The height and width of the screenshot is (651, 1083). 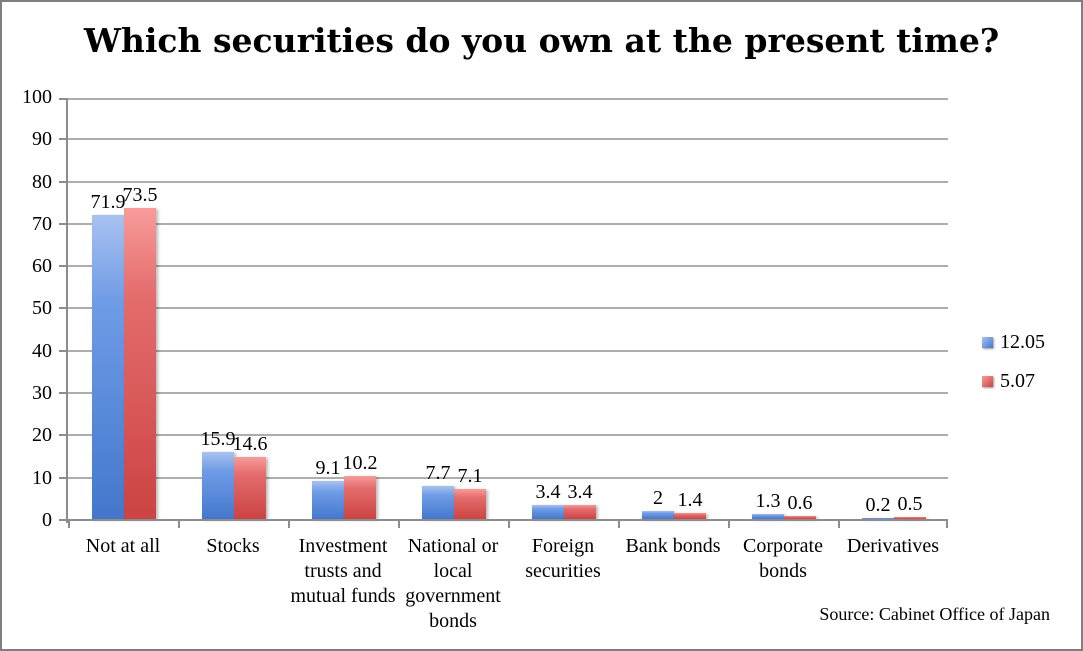 What do you see at coordinates (470, 476) in the screenshot?
I see `bar-value-label: 7.1` at bounding box center [470, 476].